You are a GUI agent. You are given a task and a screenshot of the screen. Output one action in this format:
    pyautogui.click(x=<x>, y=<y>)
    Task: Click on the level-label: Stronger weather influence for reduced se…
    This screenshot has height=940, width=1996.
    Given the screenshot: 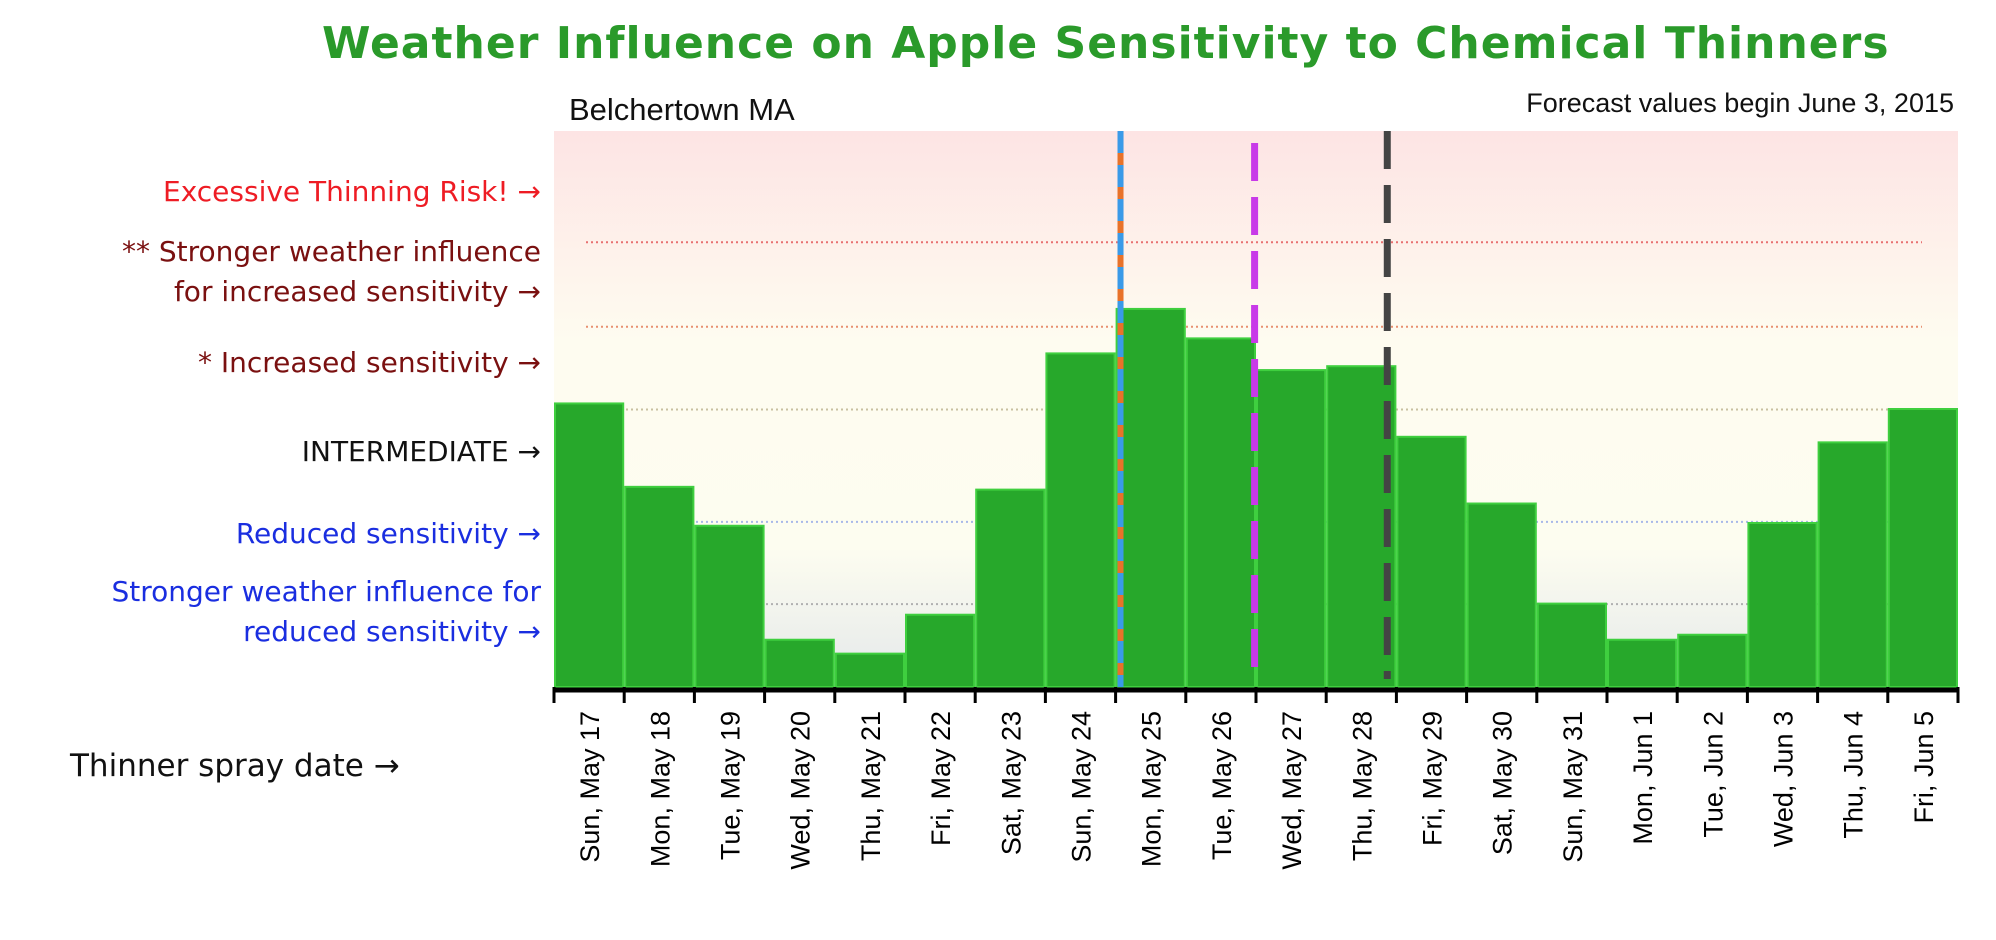 What is the action you would take?
    pyautogui.click(x=327, y=612)
    